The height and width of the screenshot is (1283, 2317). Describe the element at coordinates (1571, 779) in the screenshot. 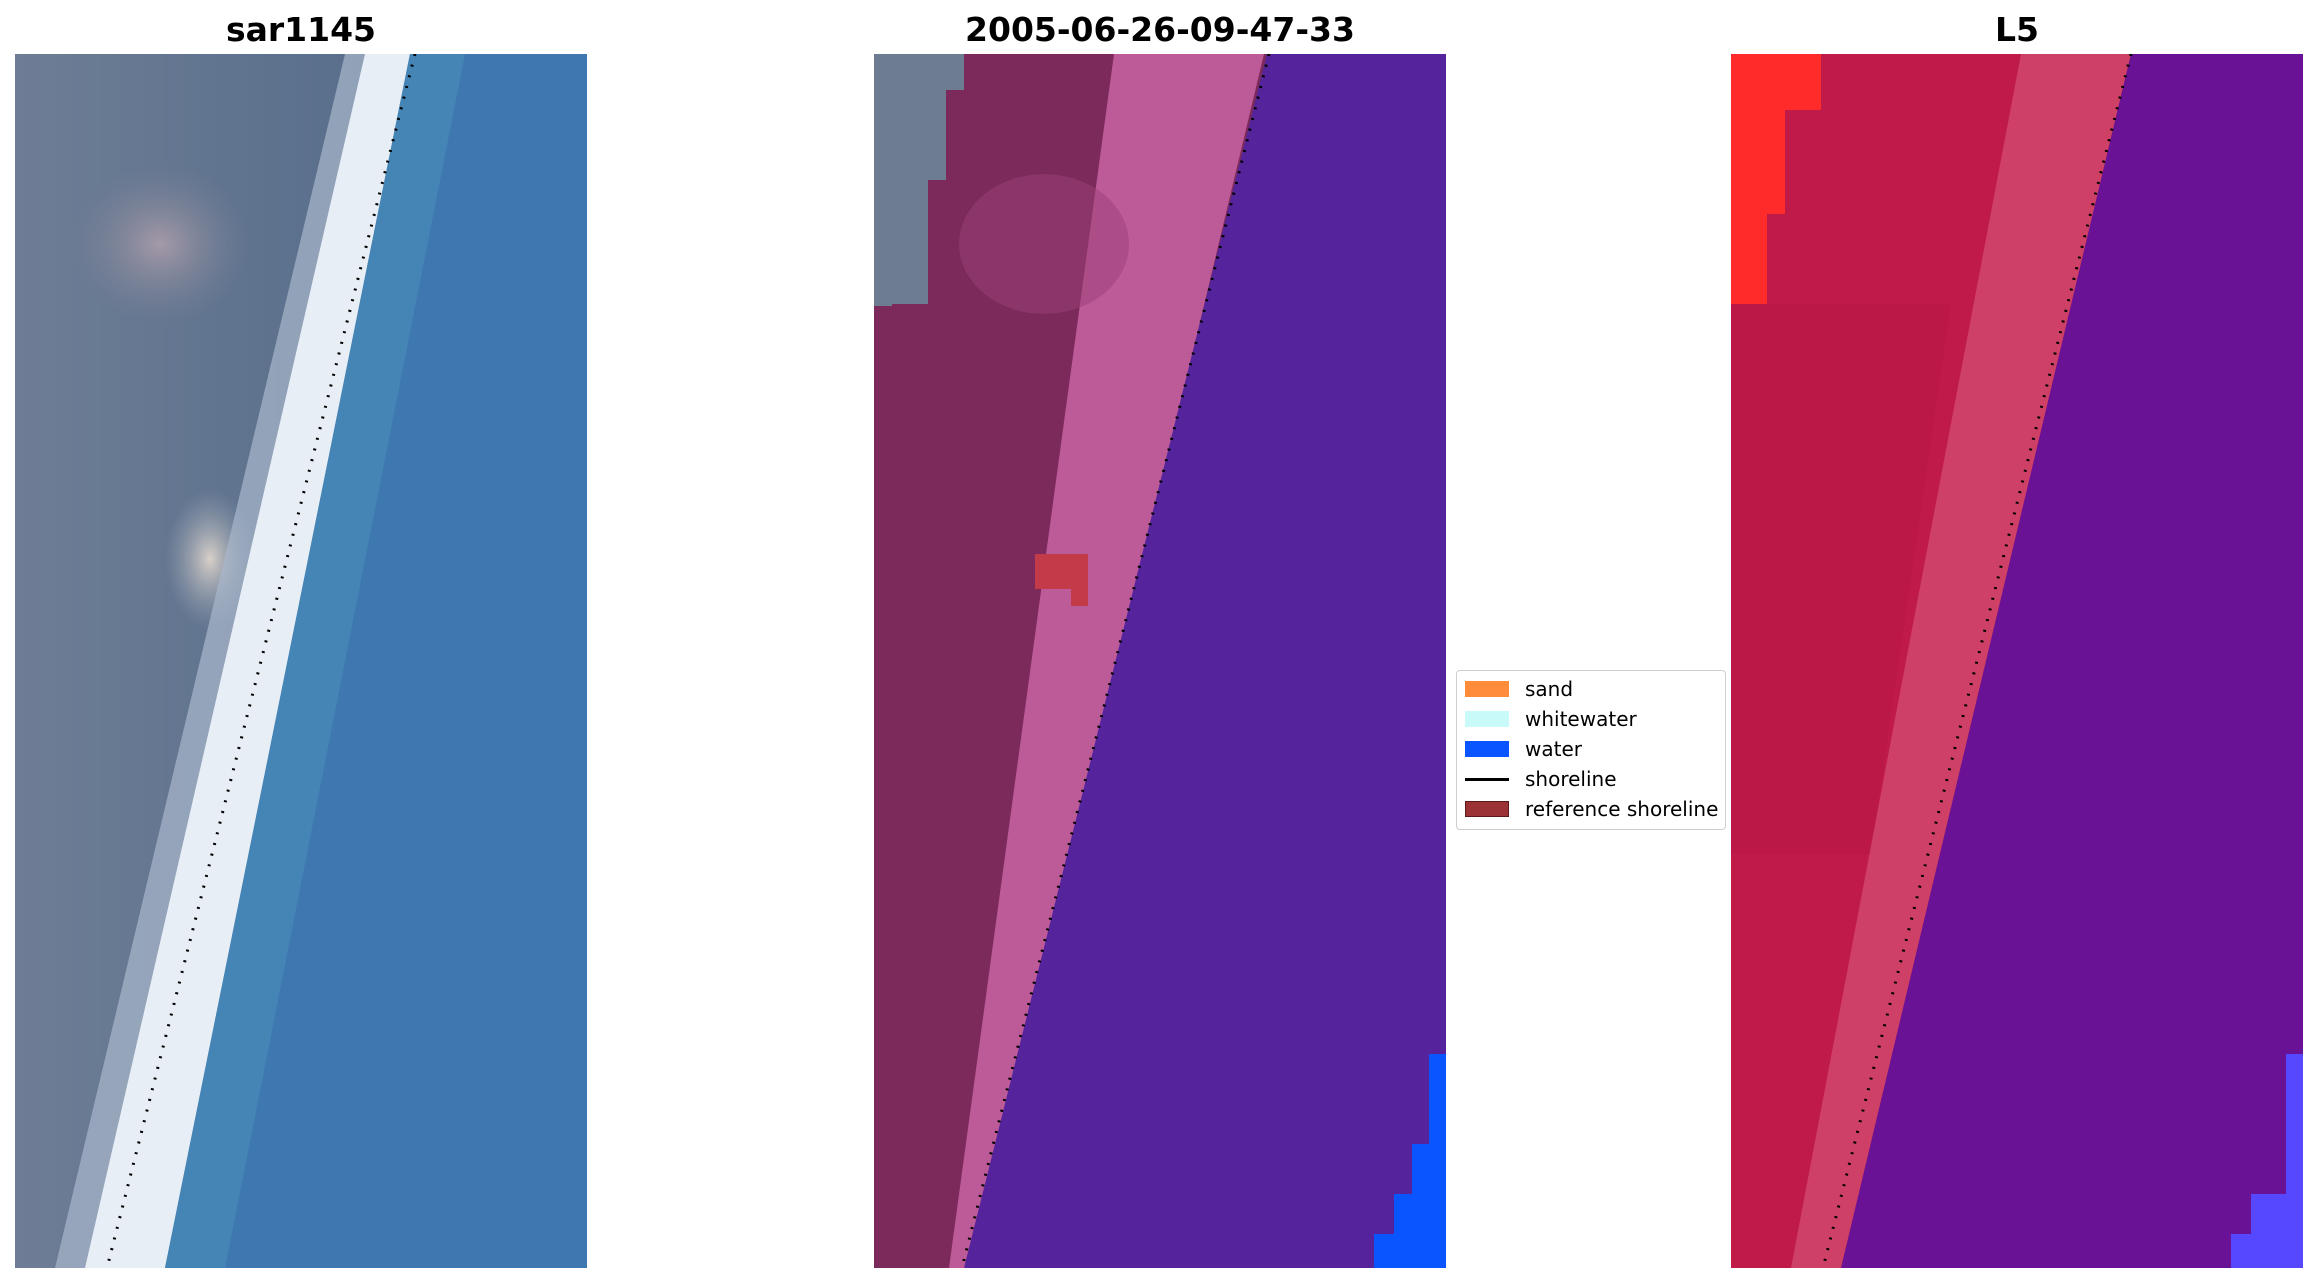

I see `legend-label-shoreline: shoreline` at that location.